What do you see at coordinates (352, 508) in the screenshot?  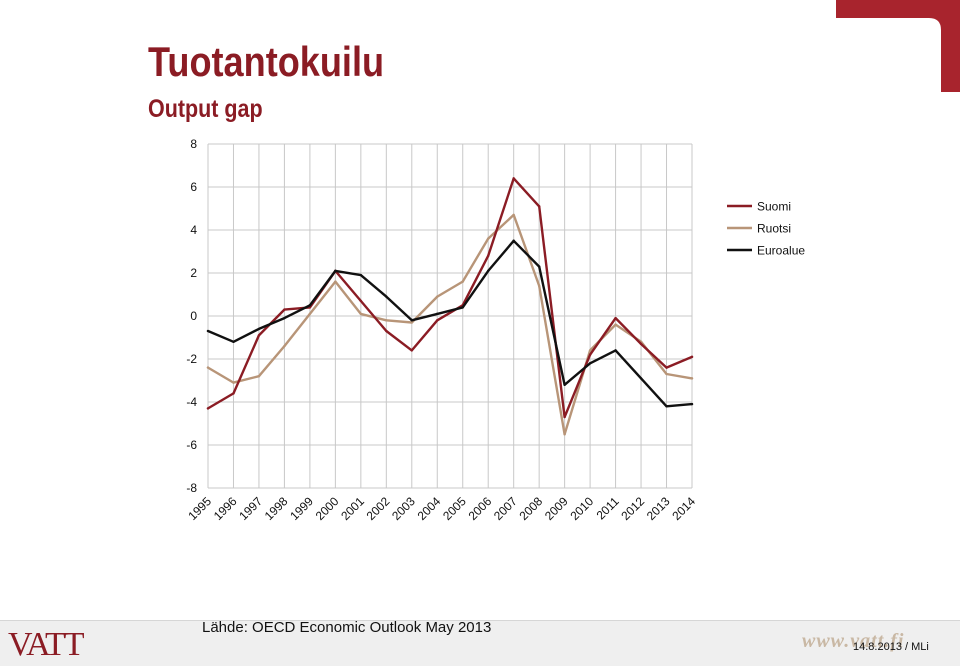 I see `x-tick-label: 2001` at bounding box center [352, 508].